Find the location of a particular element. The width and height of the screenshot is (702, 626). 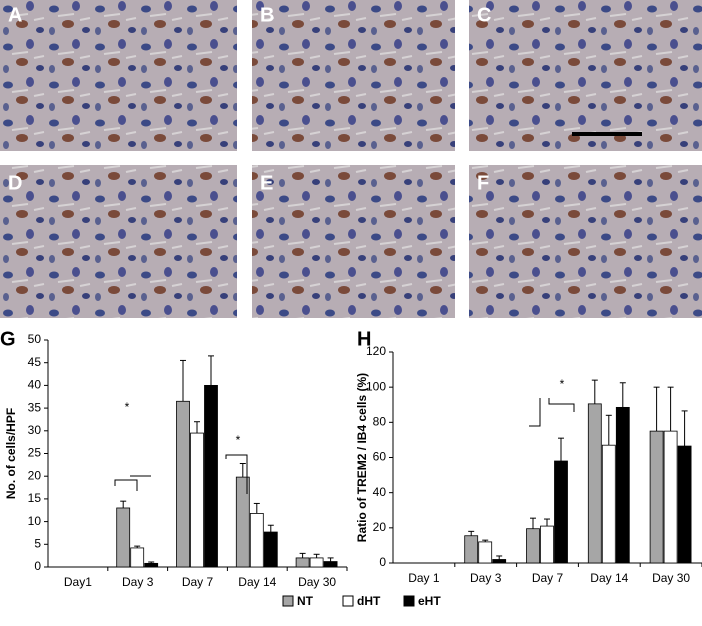

y-tick-label: 100 is located at coordinates (376, 386).